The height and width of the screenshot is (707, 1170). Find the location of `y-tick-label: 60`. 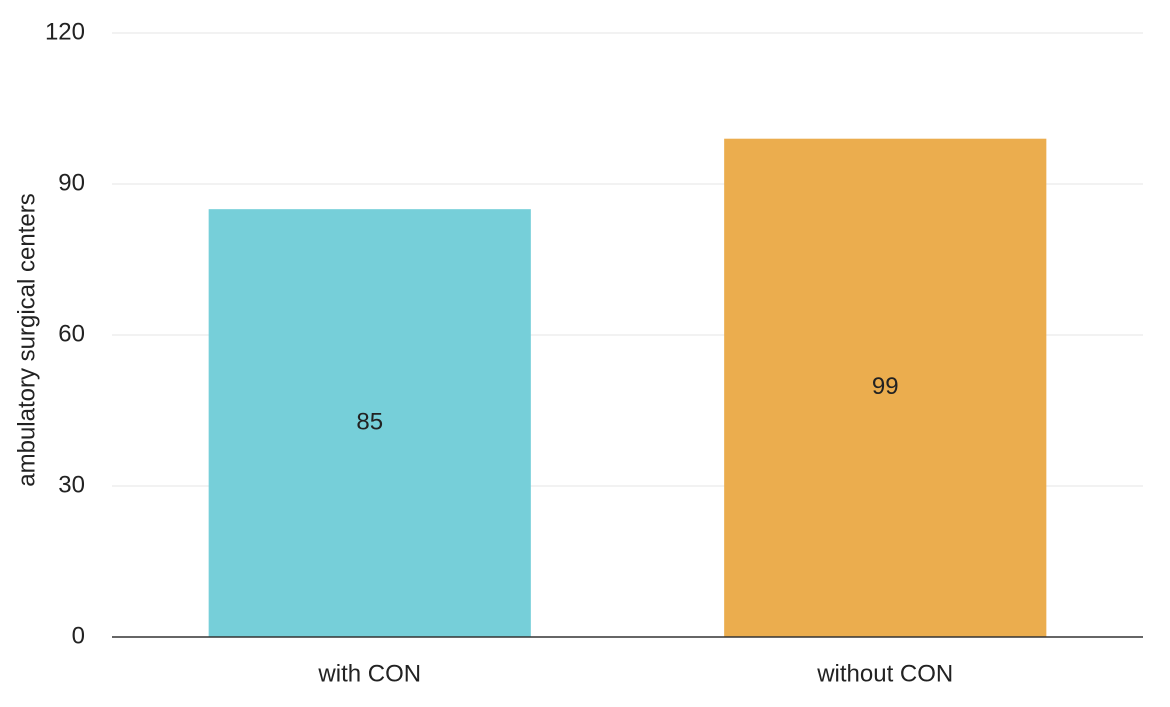

y-tick-label: 60 is located at coordinates (71, 333).